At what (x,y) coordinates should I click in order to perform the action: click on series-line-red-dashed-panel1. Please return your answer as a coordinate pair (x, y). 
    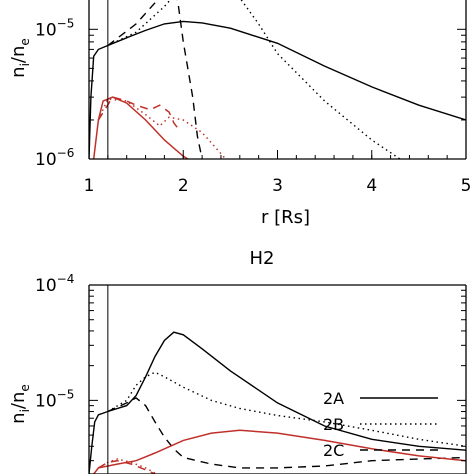
    Looking at the image, I should click on (138, 113).